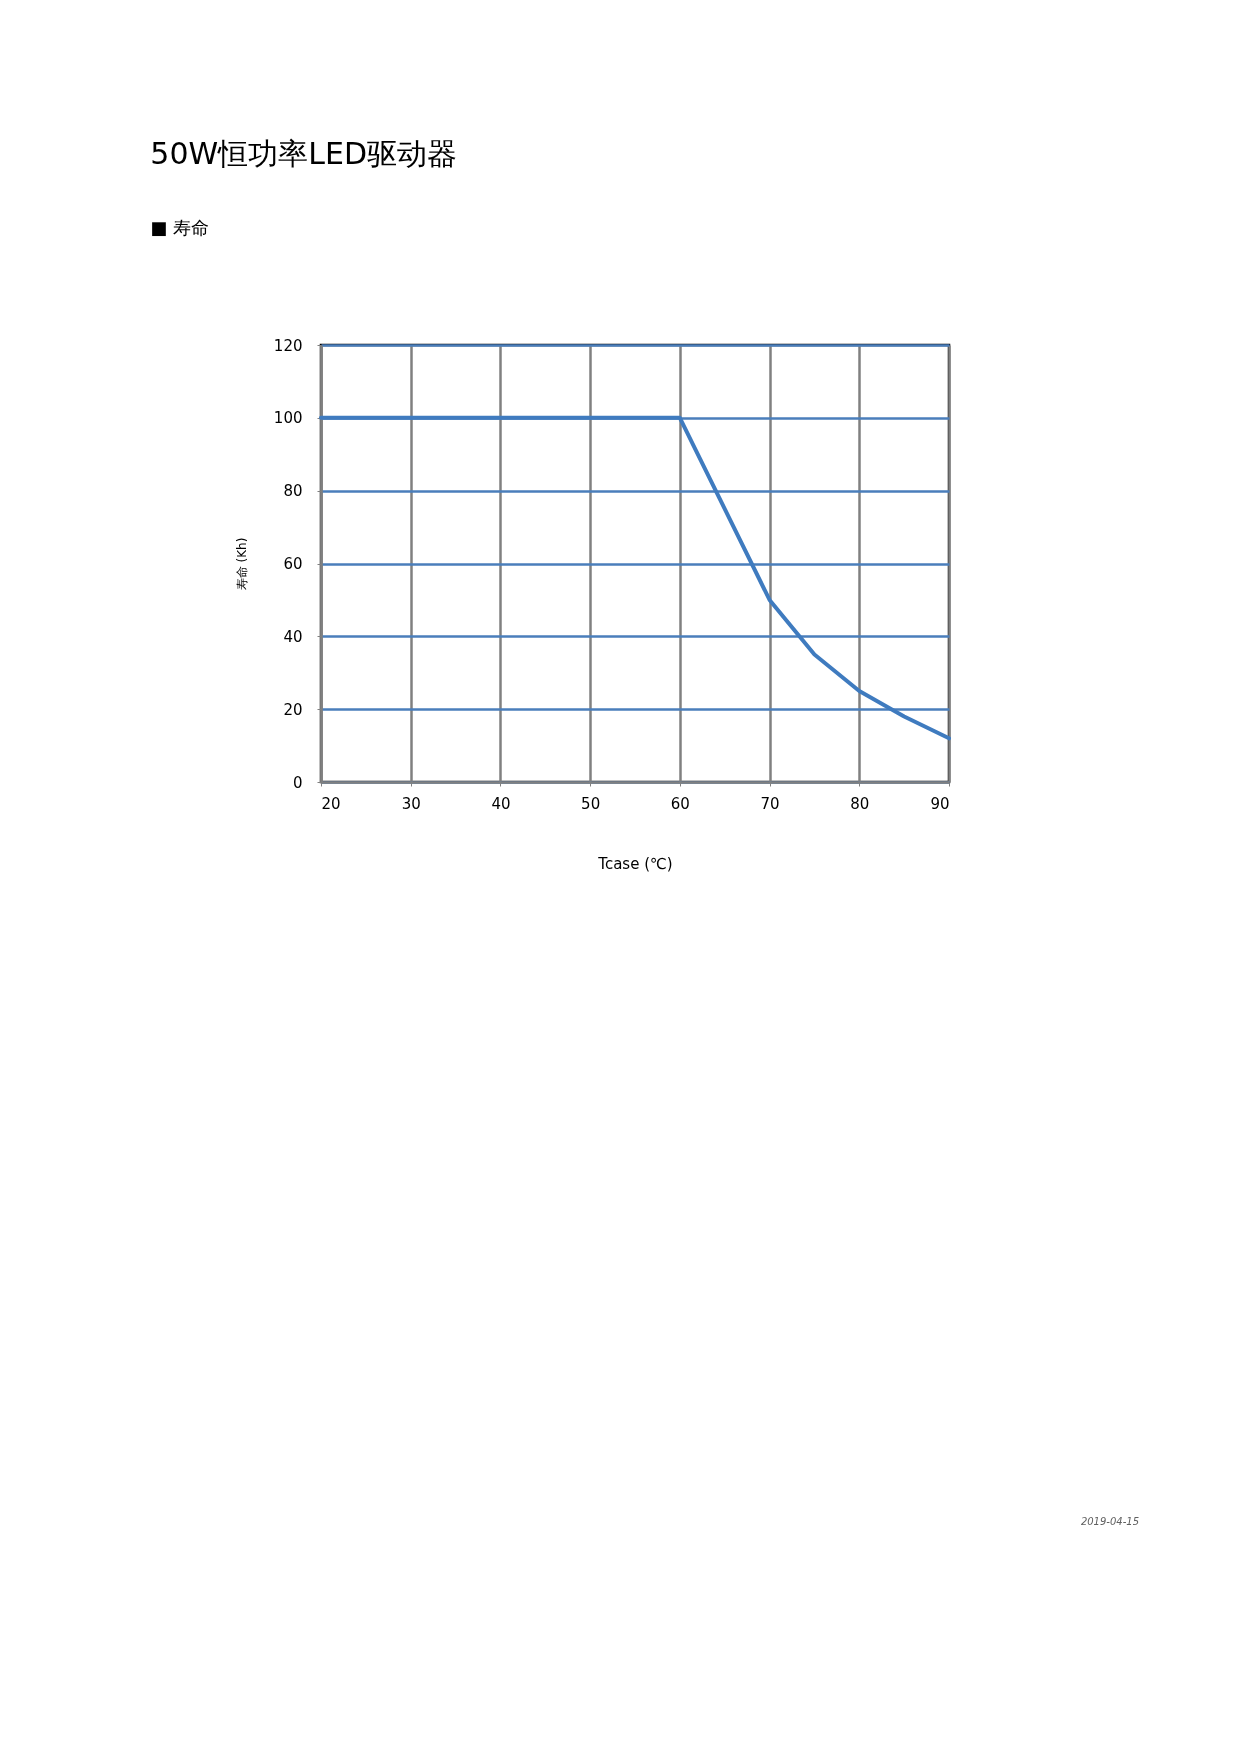 Image resolution: width=1240 pixels, height=1754 pixels. I want to click on x-tick-label: 40, so click(501, 803).